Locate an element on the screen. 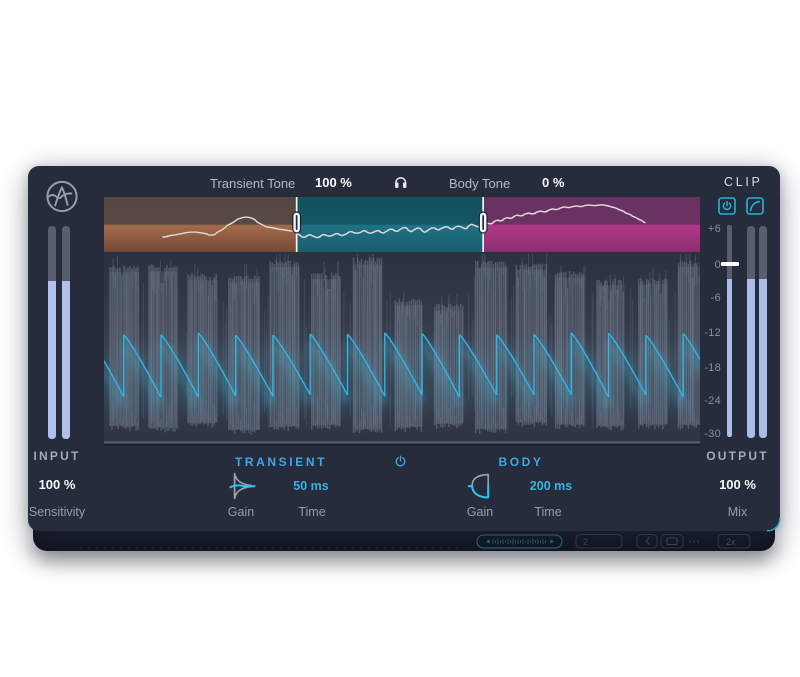 This screenshot has width=800, height=677. svg-text: 2 is located at coordinates (585, 542).